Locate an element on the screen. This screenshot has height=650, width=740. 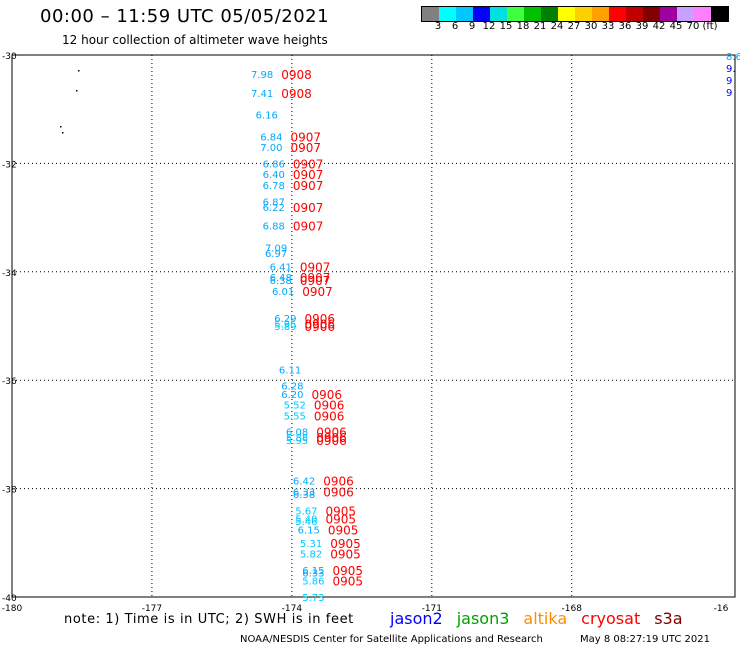
swh-value: 6.78 is located at coordinates (274, 186).